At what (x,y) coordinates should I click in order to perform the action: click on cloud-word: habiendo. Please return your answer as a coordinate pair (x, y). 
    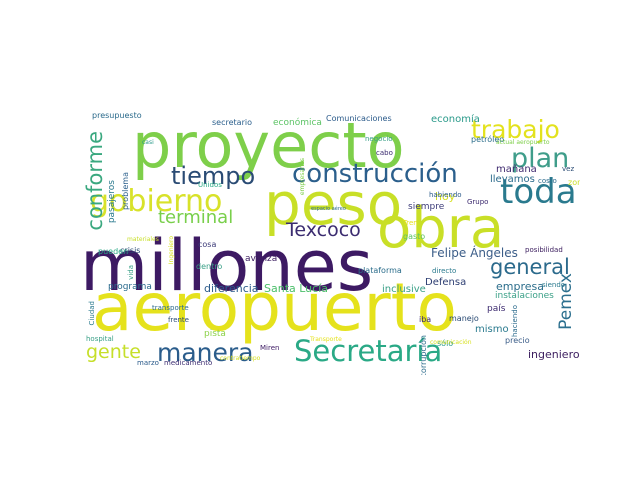
    Looking at the image, I should click on (445, 195).